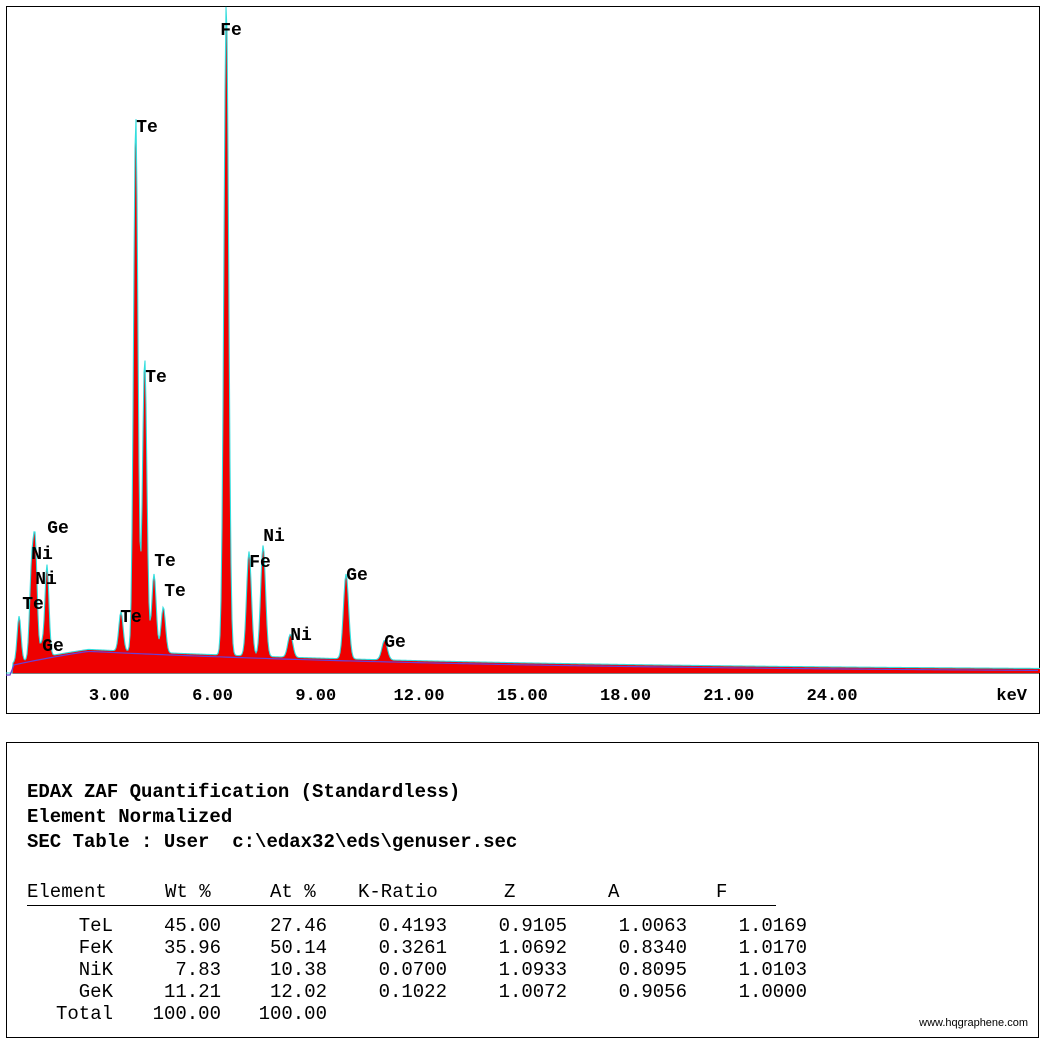  What do you see at coordinates (412, 970) in the screenshot?
I see `table-cell-k: 0.0700` at bounding box center [412, 970].